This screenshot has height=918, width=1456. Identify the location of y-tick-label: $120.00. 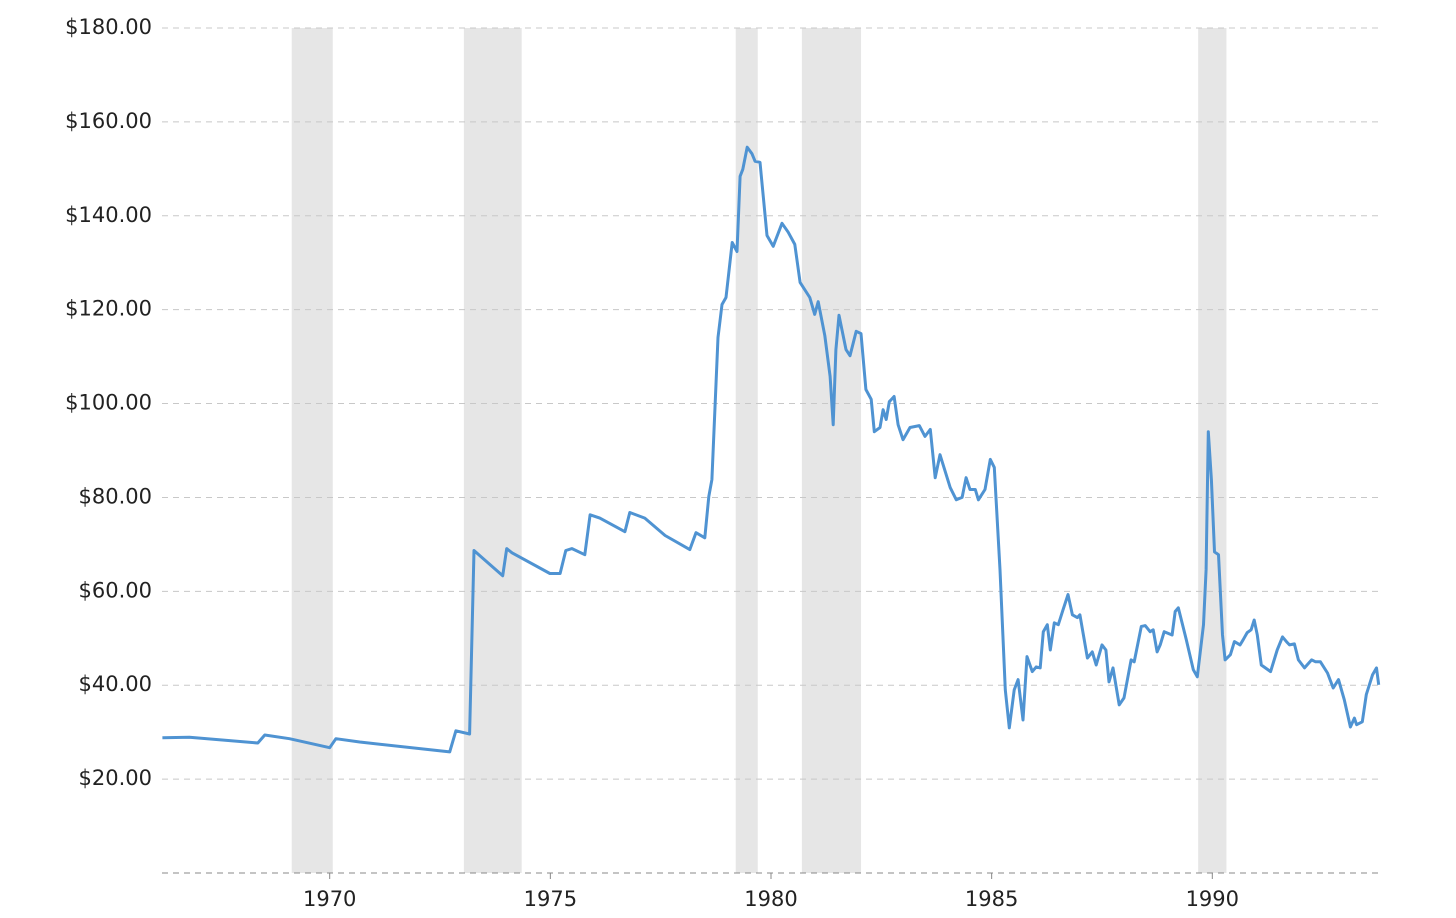
(108, 309).